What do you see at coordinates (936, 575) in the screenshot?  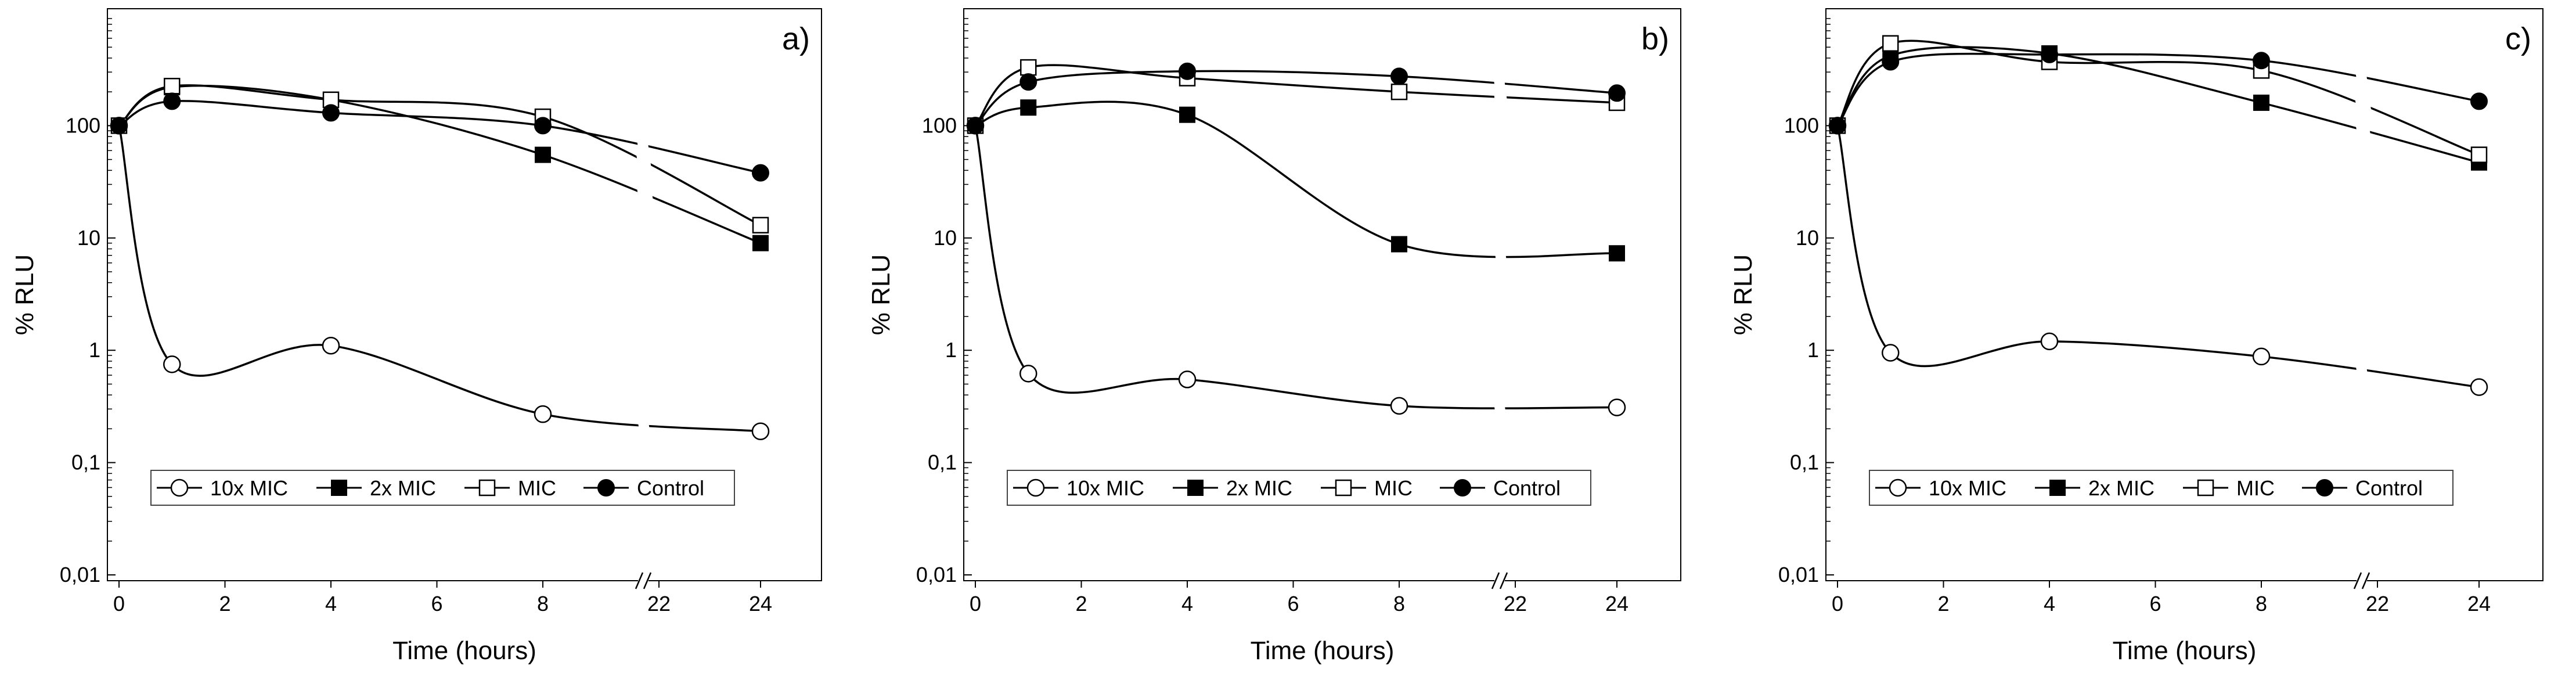 I see `y-tick-label: 0,01` at bounding box center [936, 575].